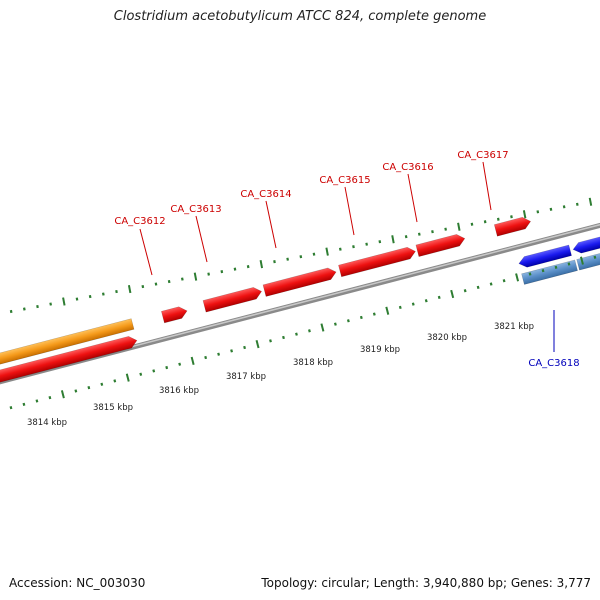  Describe the element at coordinates (113, 408) in the screenshot. I see `scale-label: 3815 kbp` at that location.